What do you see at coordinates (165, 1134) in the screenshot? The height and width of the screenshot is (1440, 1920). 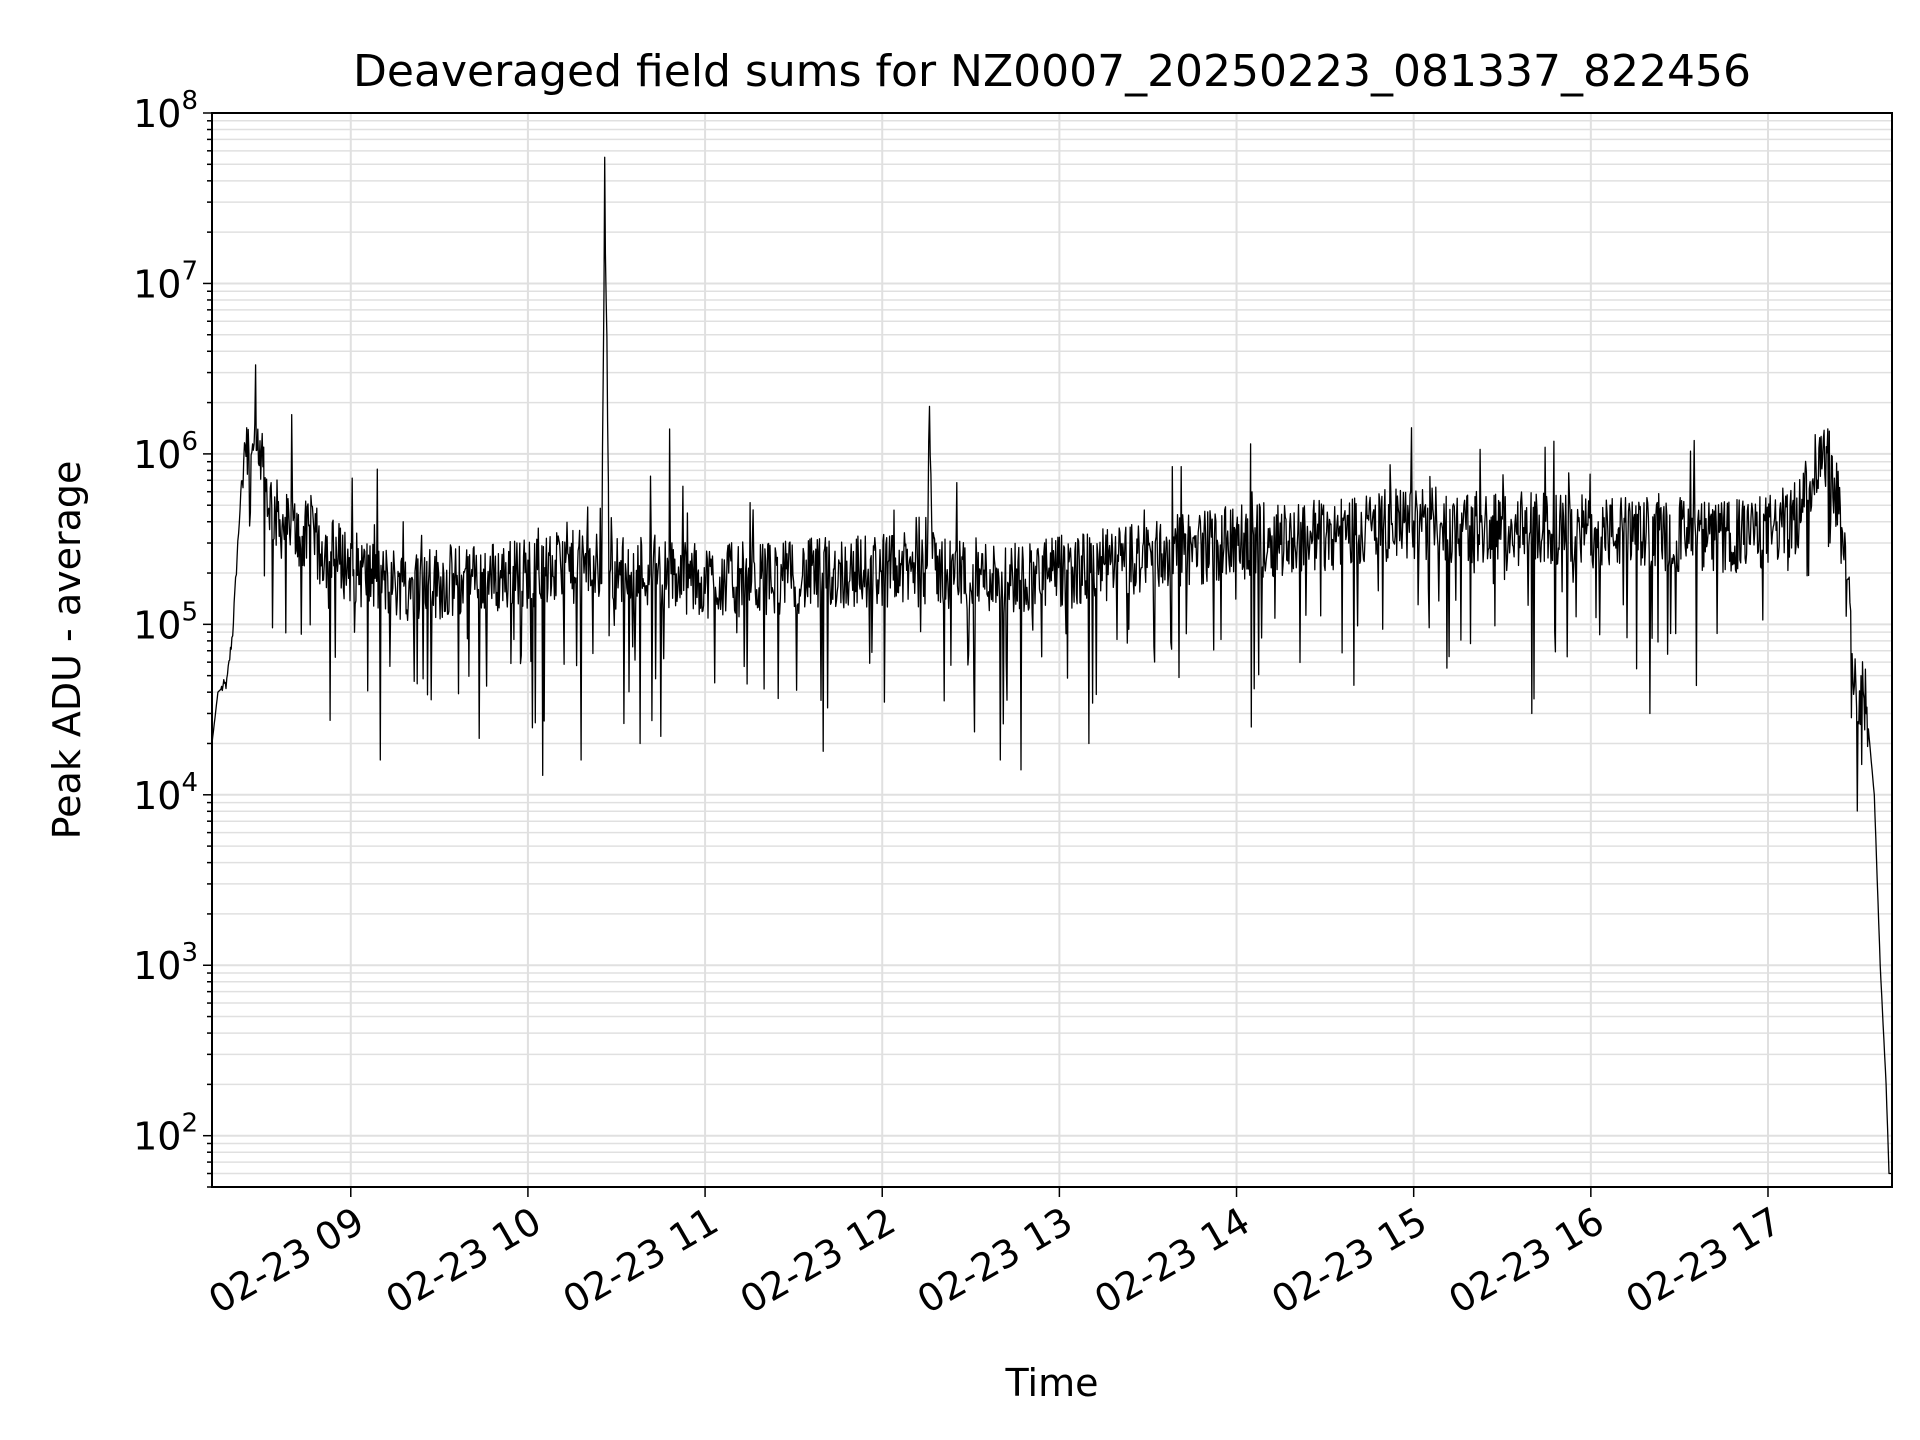 I see `y-tick-label: 10²` at bounding box center [165, 1134].